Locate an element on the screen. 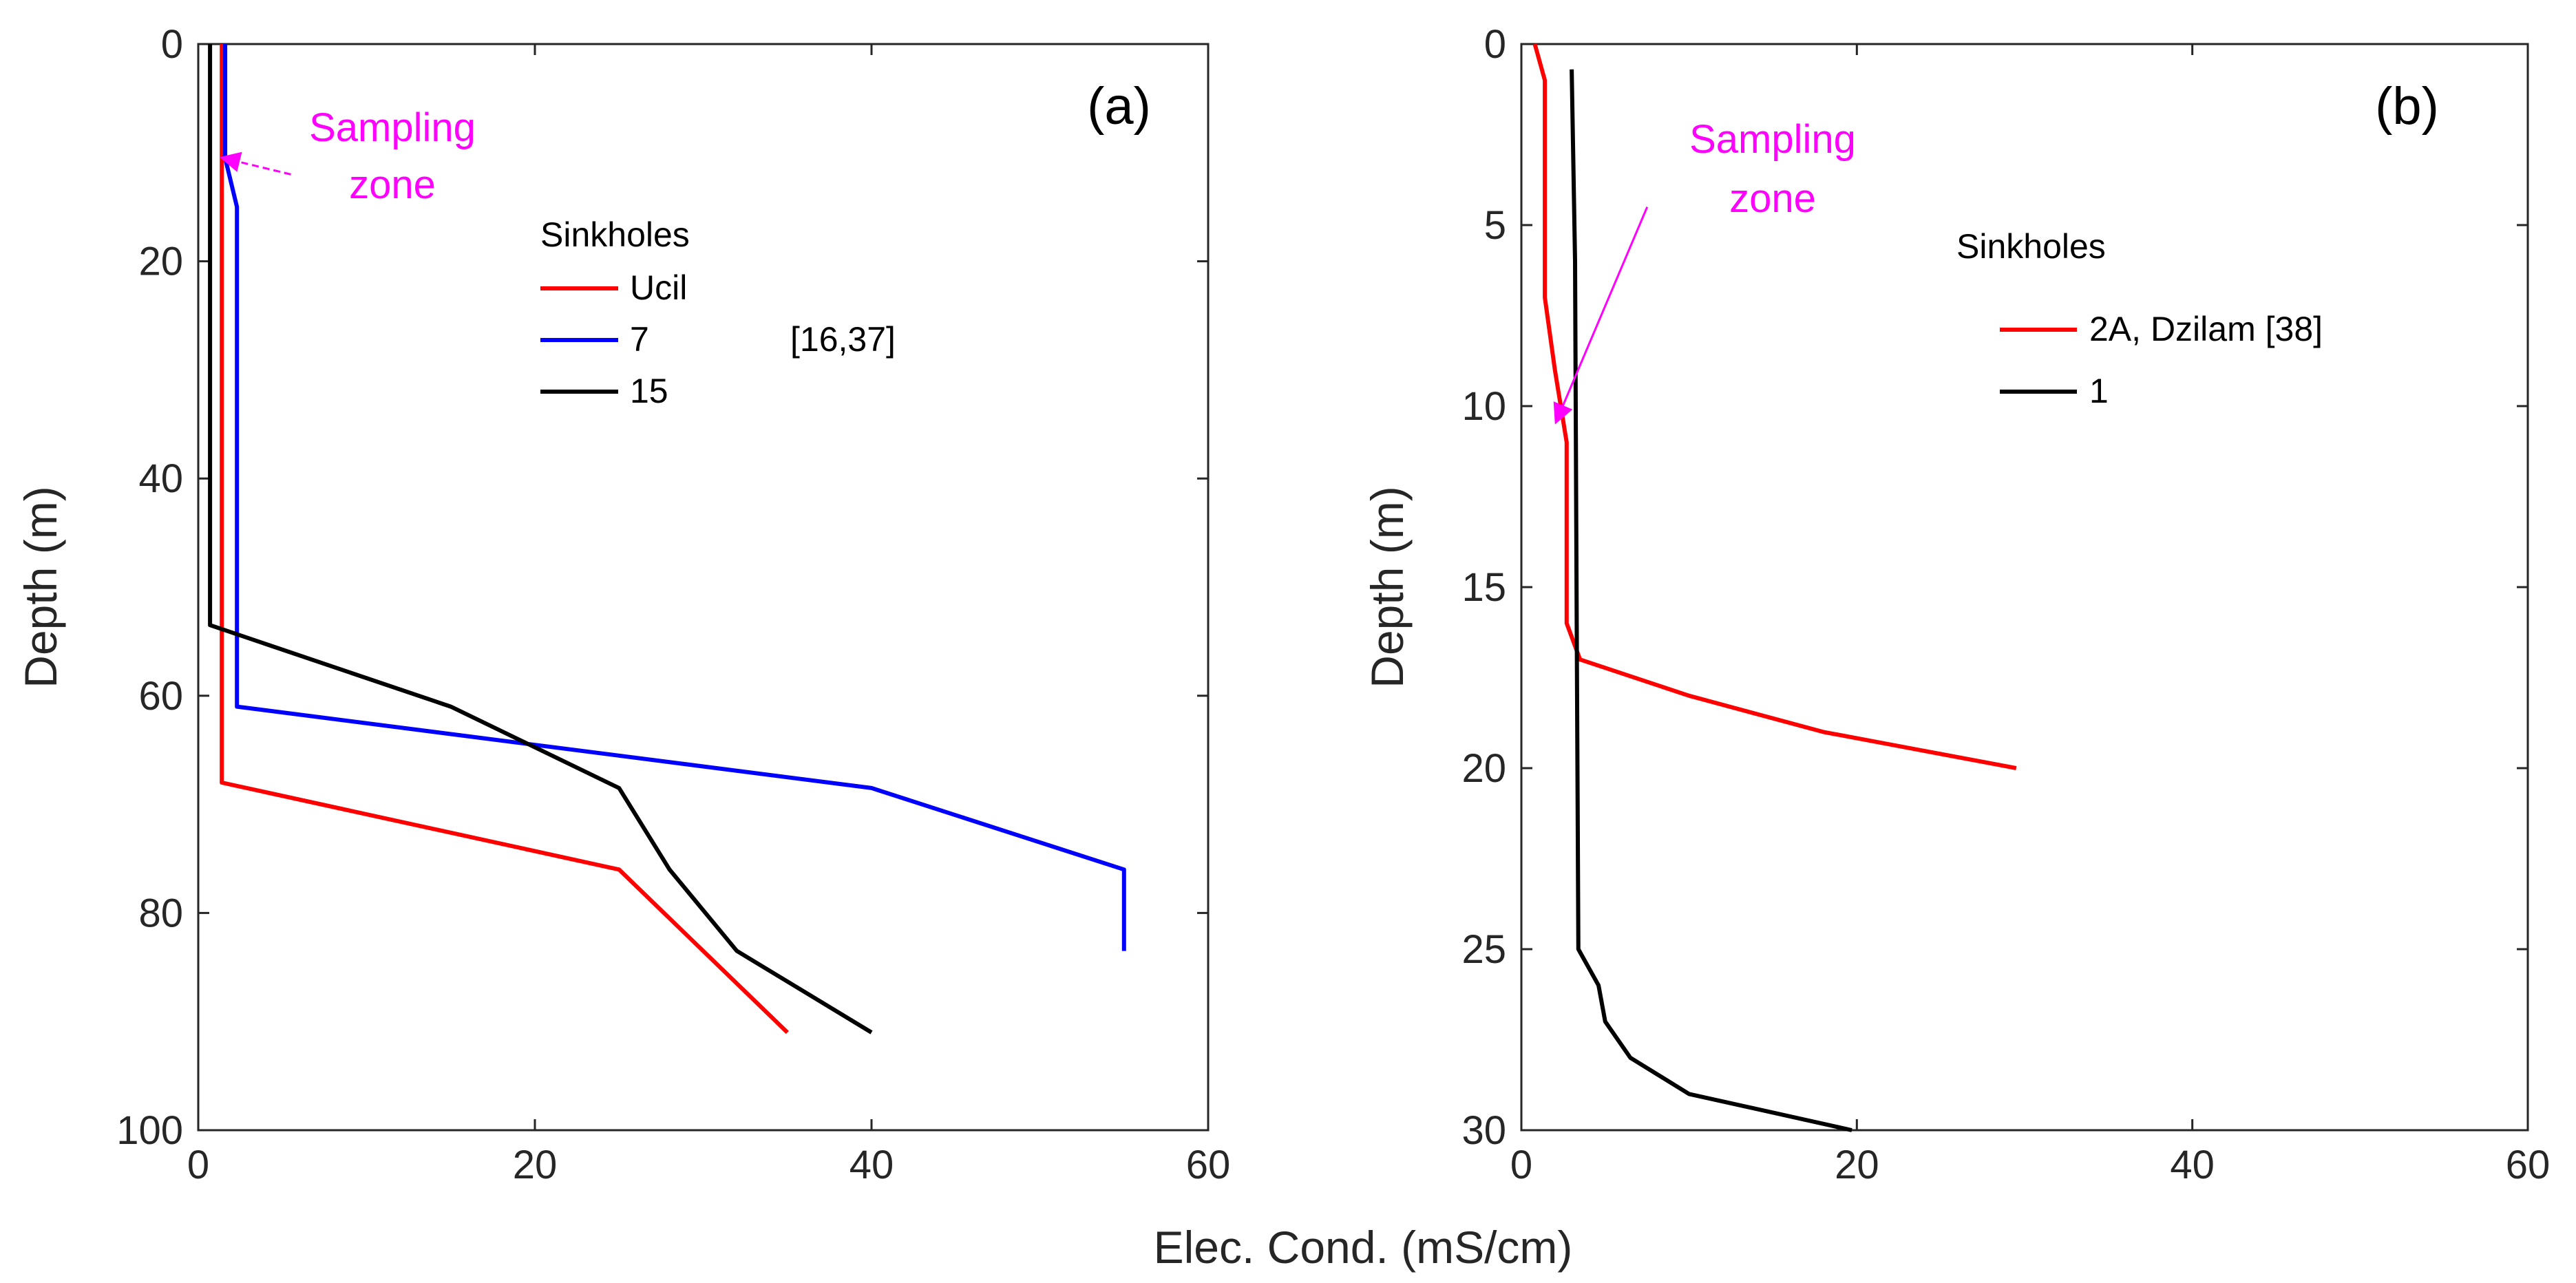 This screenshot has width=2576, height=1283. panel-a-legend-label: 7 is located at coordinates (640, 339).